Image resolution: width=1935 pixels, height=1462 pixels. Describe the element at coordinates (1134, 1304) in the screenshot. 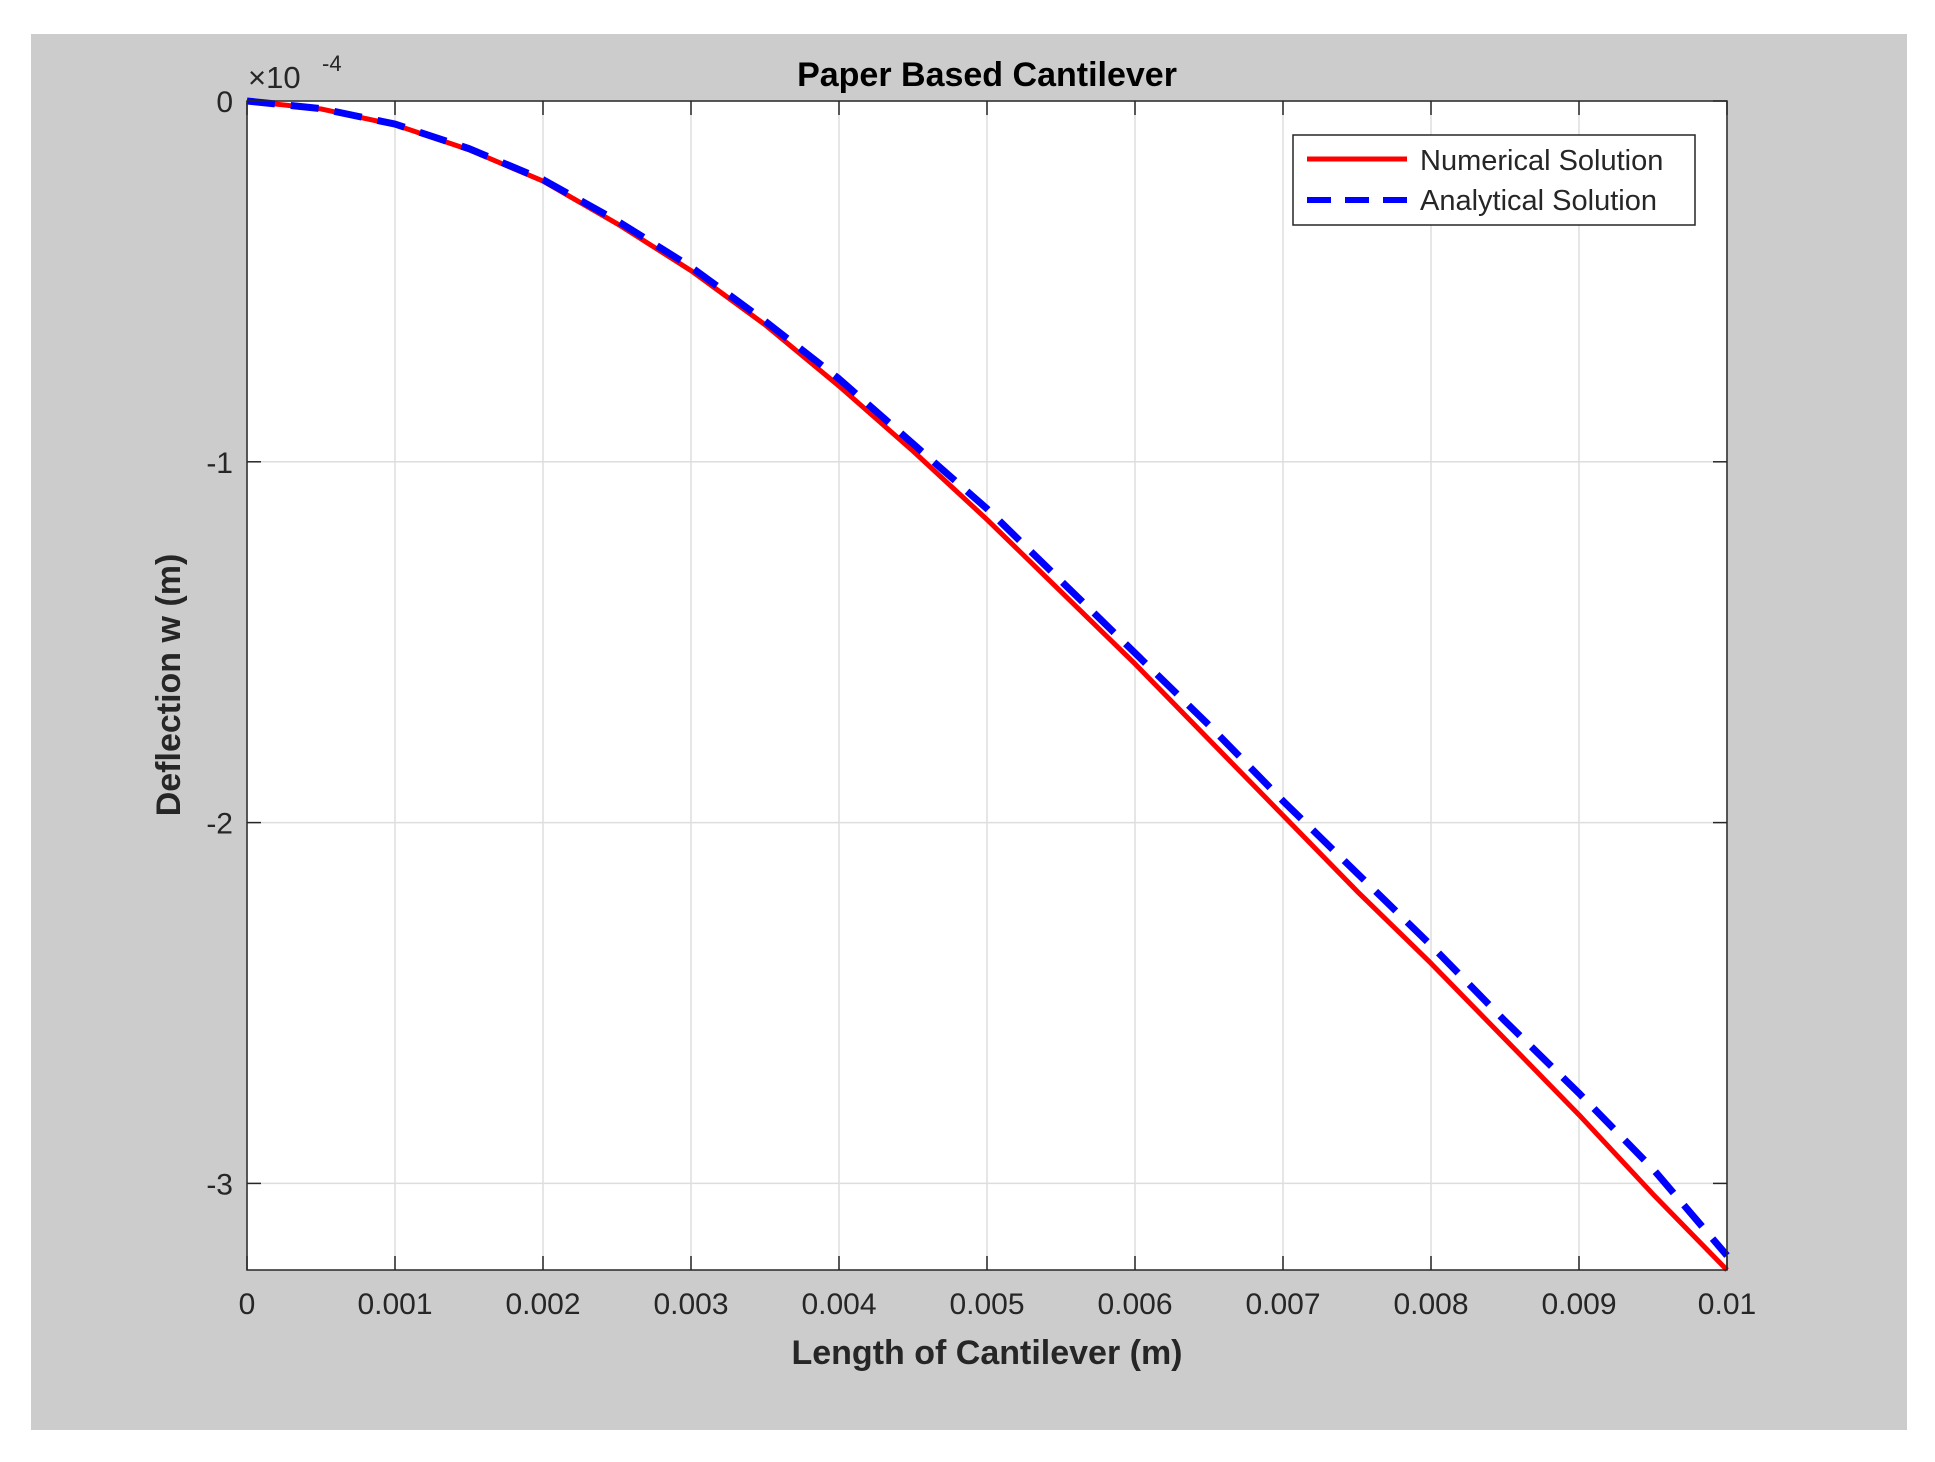

I see `x-tick-label: 0.006` at that location.